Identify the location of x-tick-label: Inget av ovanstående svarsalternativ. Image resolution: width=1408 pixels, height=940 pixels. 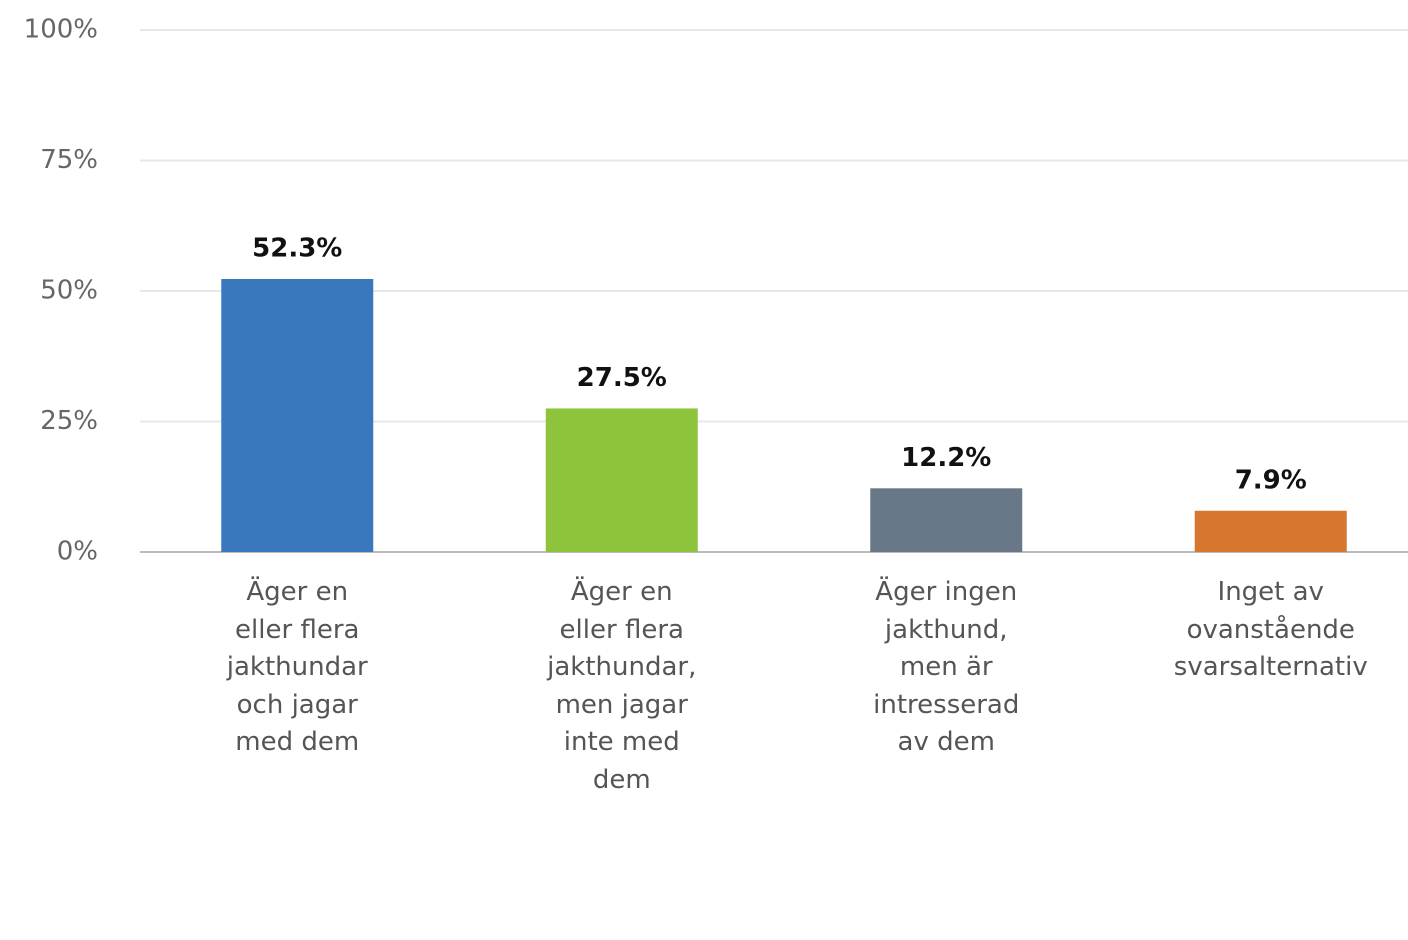
(1270, 629).